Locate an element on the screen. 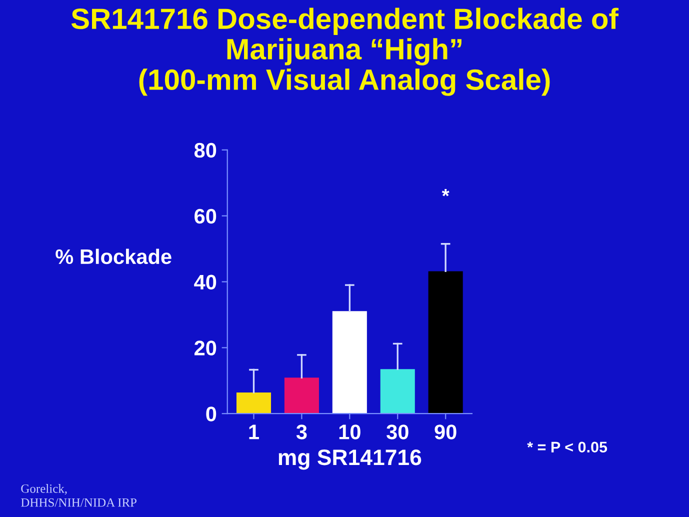  y-tick-label: 20 is located at coordinates (205, 348).